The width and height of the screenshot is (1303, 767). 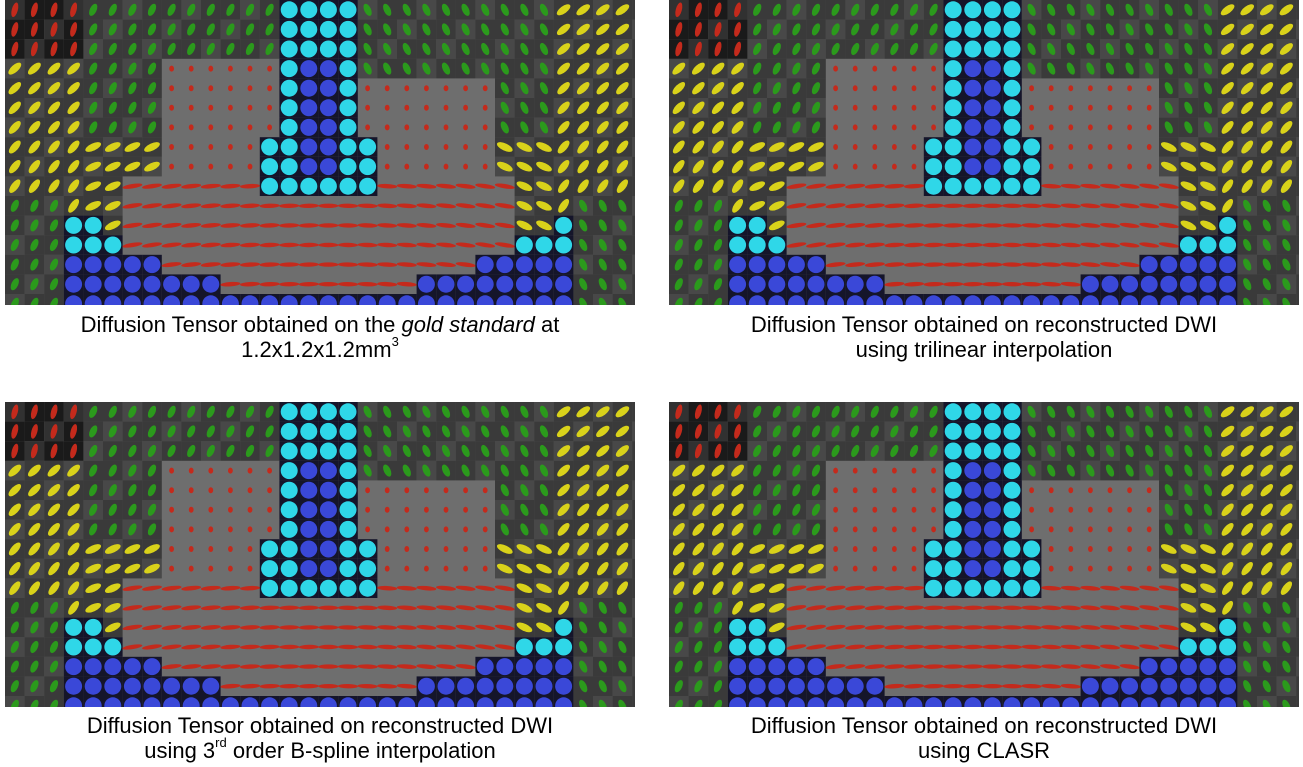 What do you see at coordinates (316, 349) in the screenshot?
I see `caption-text: 1.2x1.2x1.2mm` at bounding box center [316, 349].